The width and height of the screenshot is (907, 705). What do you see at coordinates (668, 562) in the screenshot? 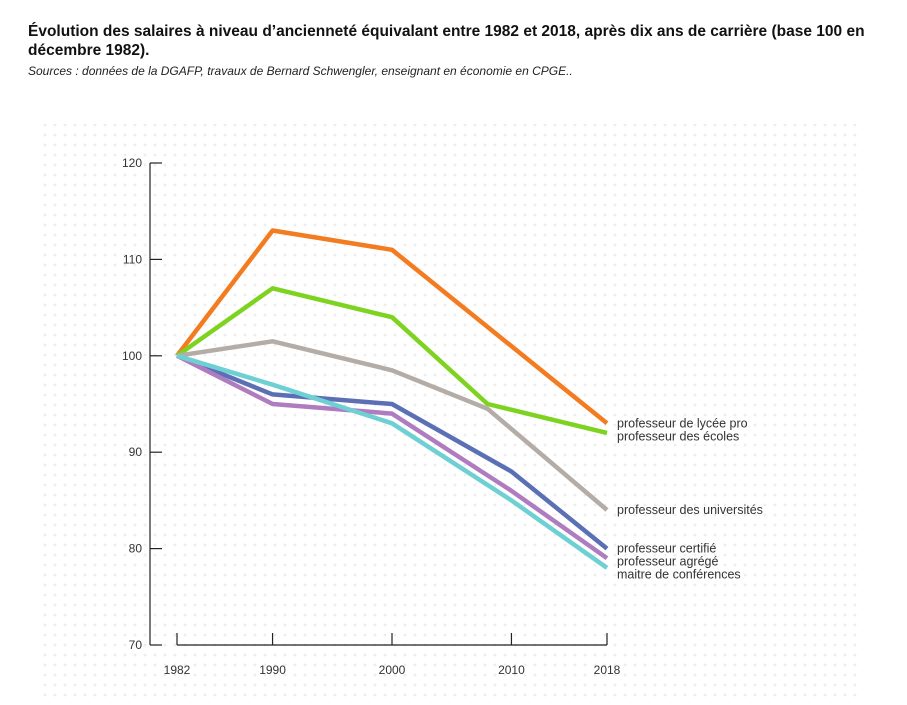
I see `series-label-5: professeur agrégé` at bounding box center [668, 562].